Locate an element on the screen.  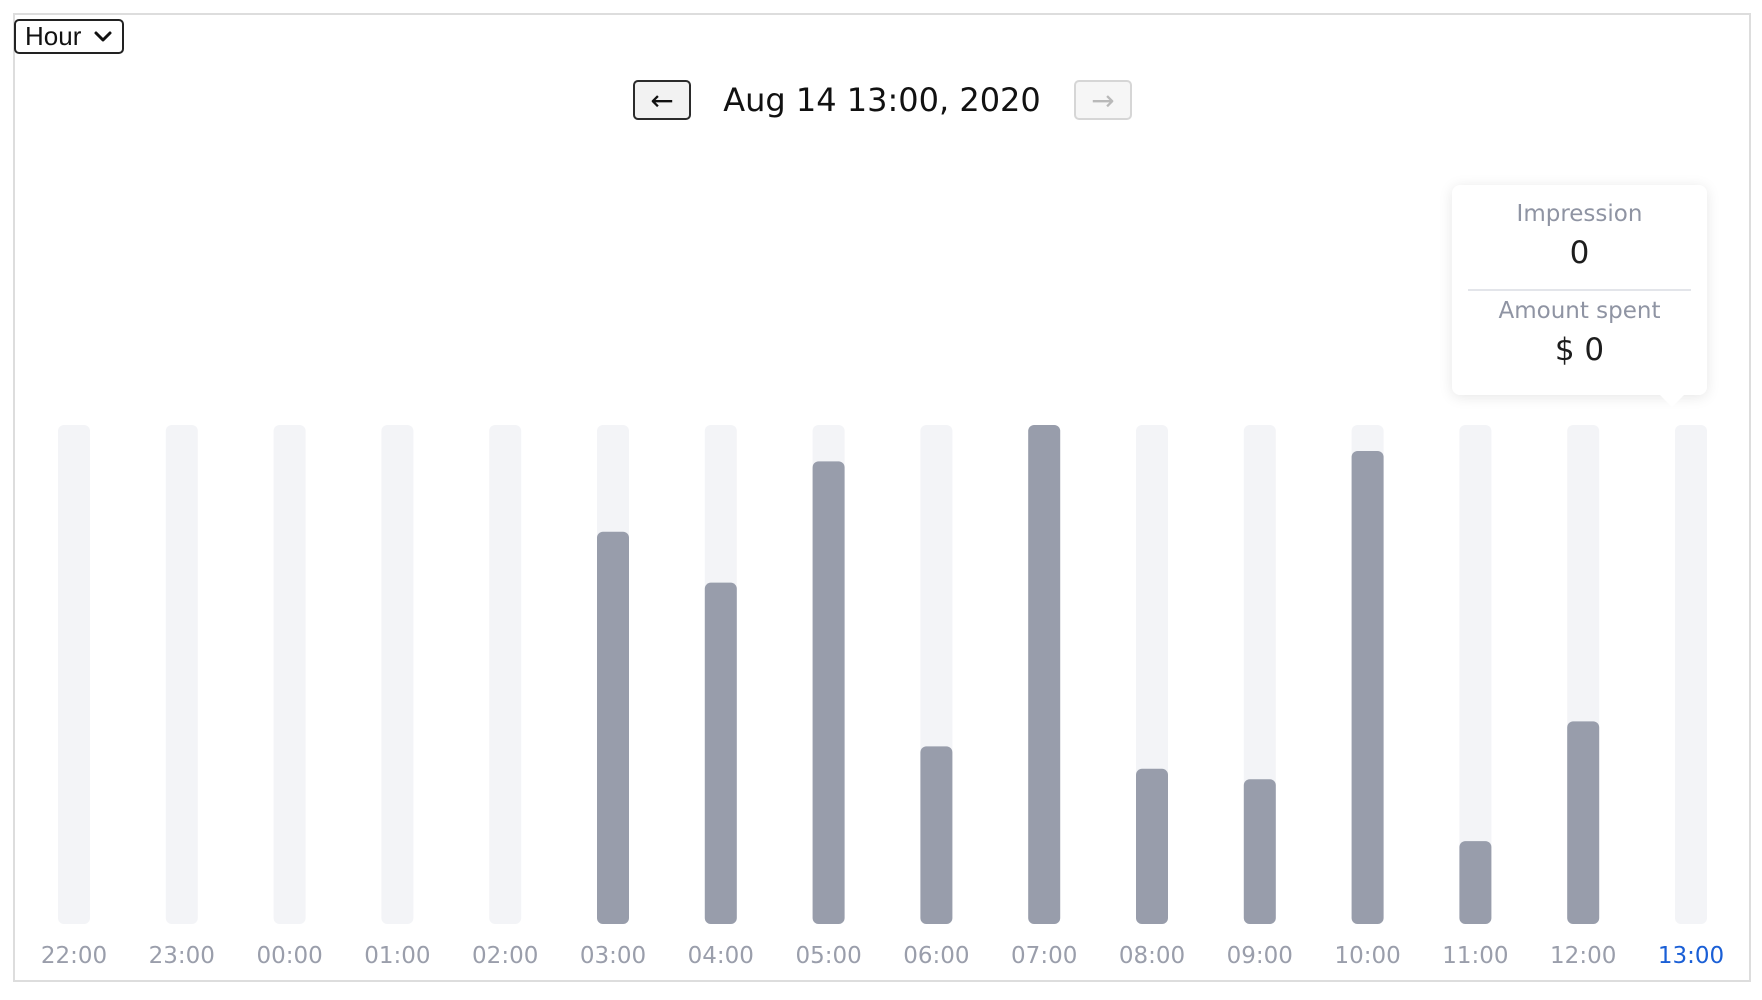
tooltip-impression-value: 0 is located at coordinates (1579, 253).